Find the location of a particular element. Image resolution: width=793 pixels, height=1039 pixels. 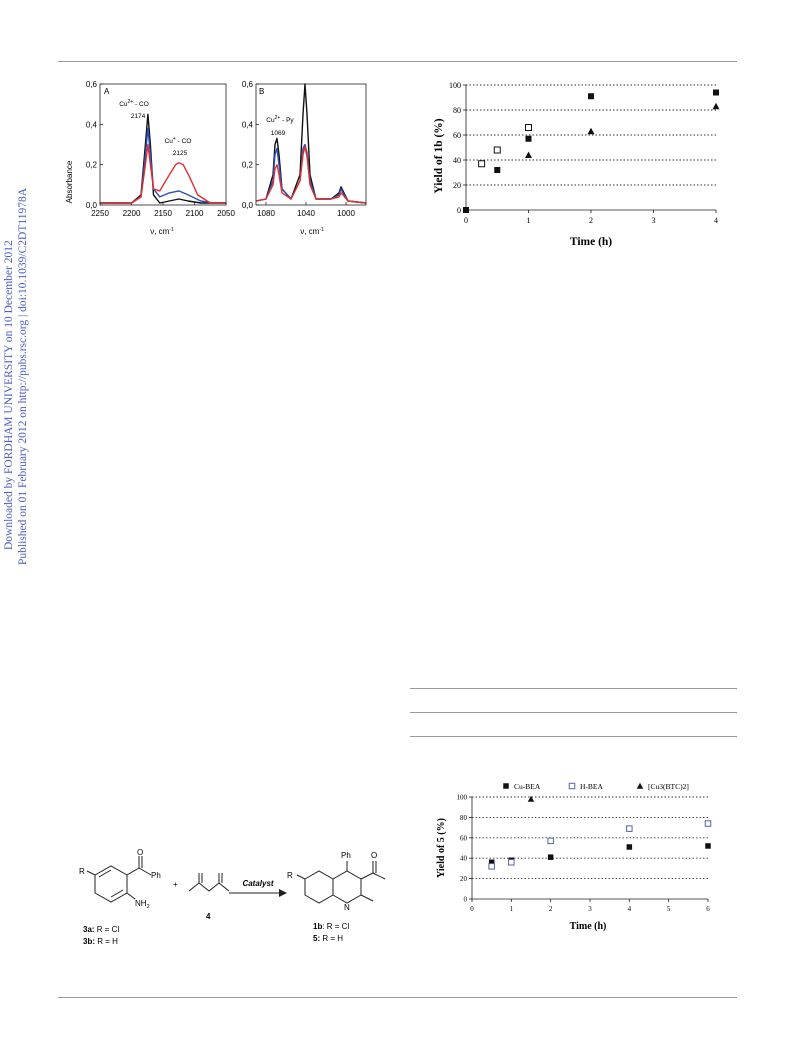

reagent-4-structure is located at coordinates (209, 882).